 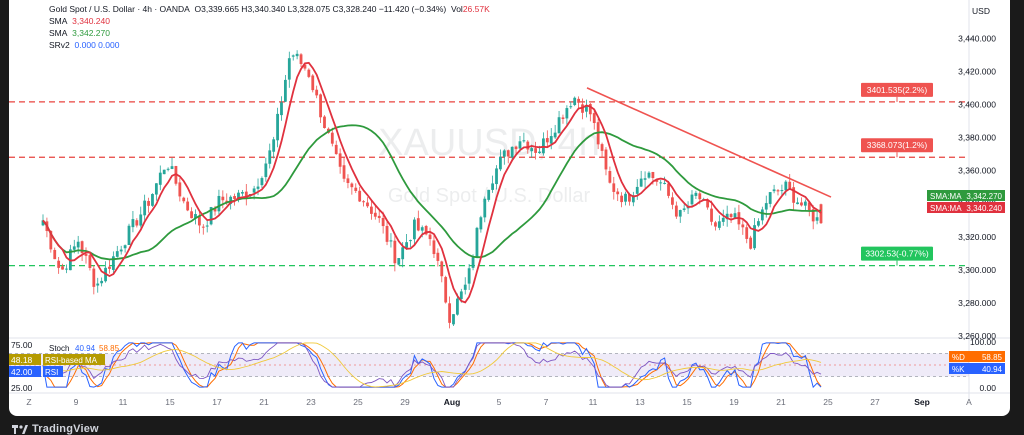 What do you see at coordinates (897, 89) in the screenshot?
I see `resistance-1-tag` at bounding box center [897, 89].